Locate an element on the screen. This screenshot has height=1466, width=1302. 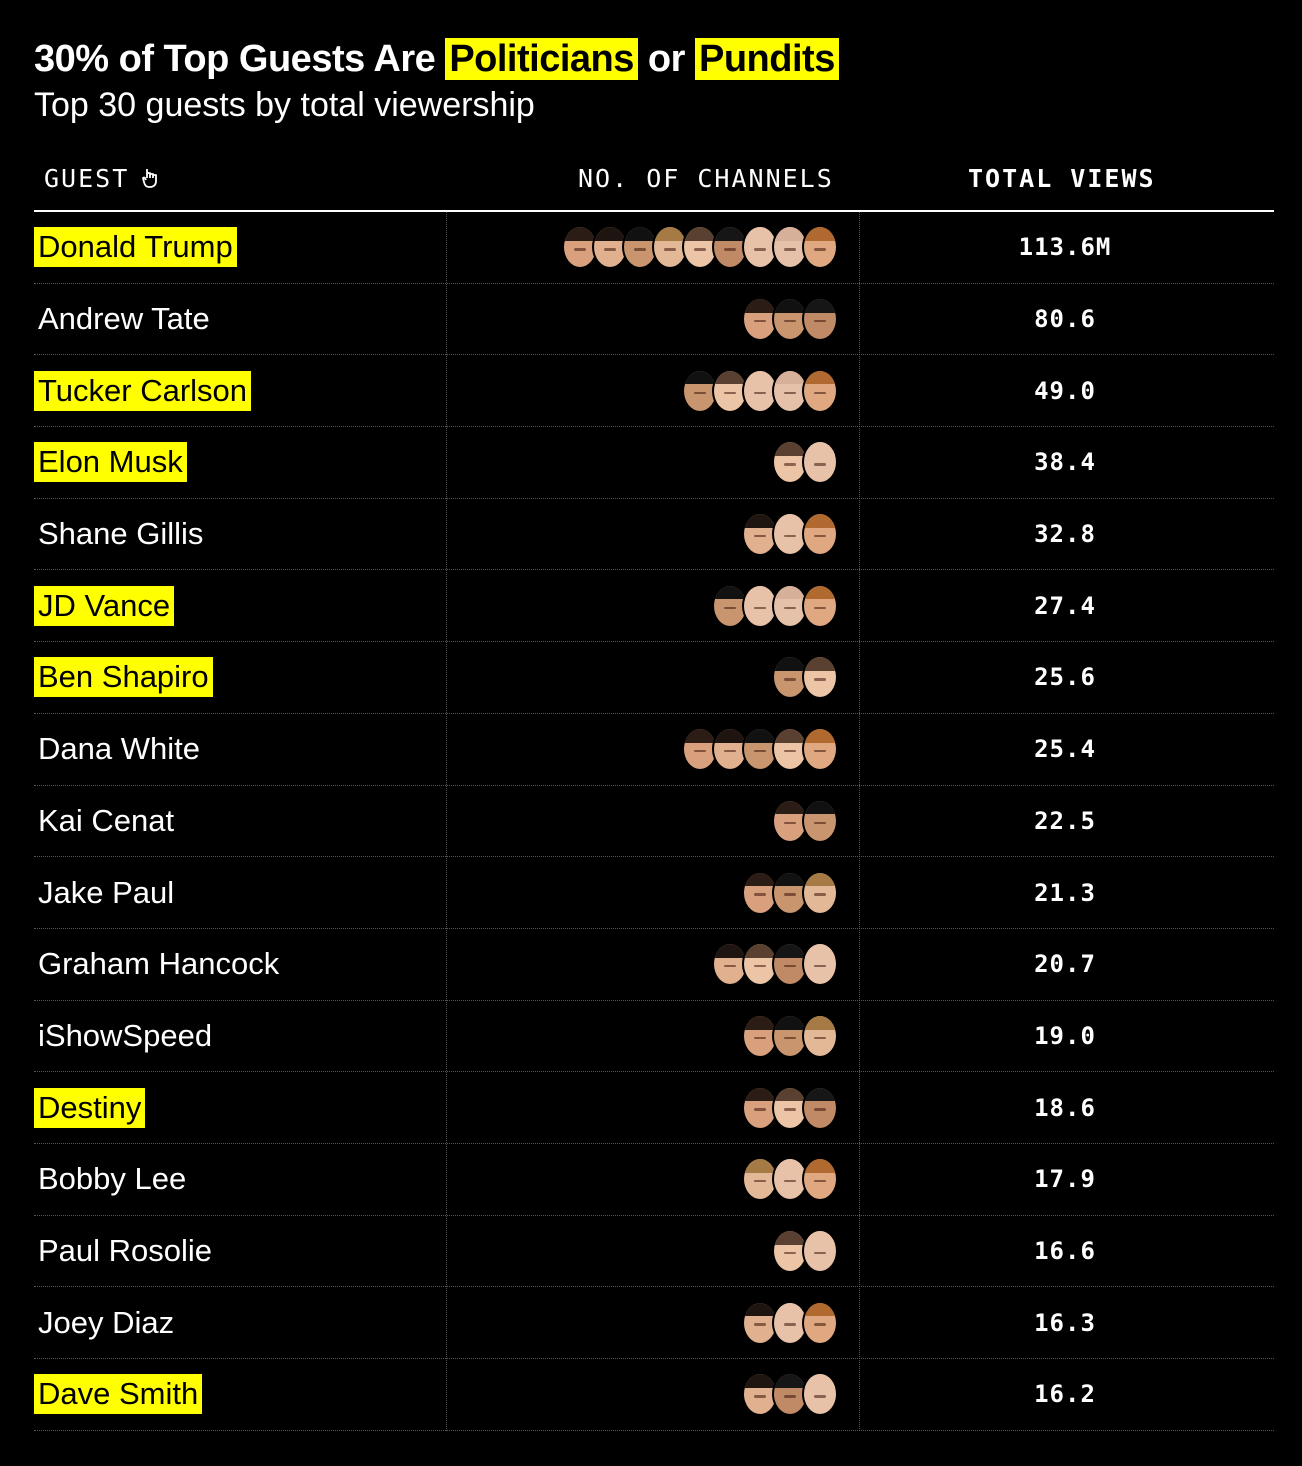
guest-cell: Kai Cenat is located at coordinates (240, 821).